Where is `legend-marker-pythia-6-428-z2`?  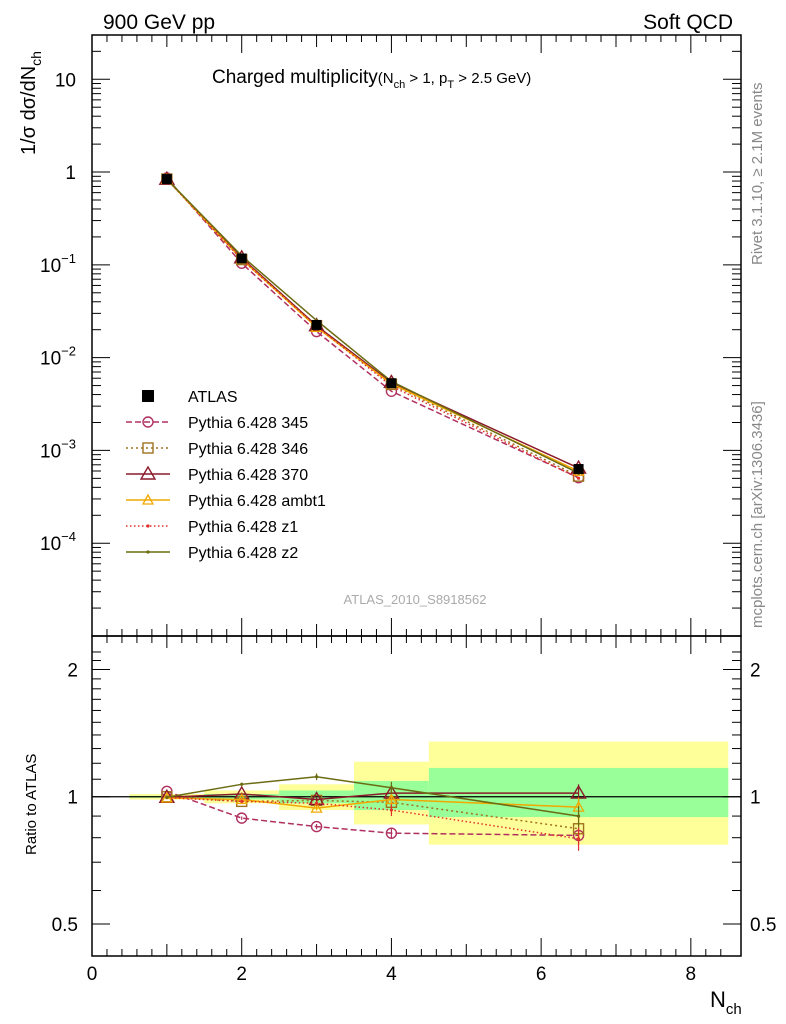 legend-marker-pythia-6-428-z2 is located at coordinates (148, 552).